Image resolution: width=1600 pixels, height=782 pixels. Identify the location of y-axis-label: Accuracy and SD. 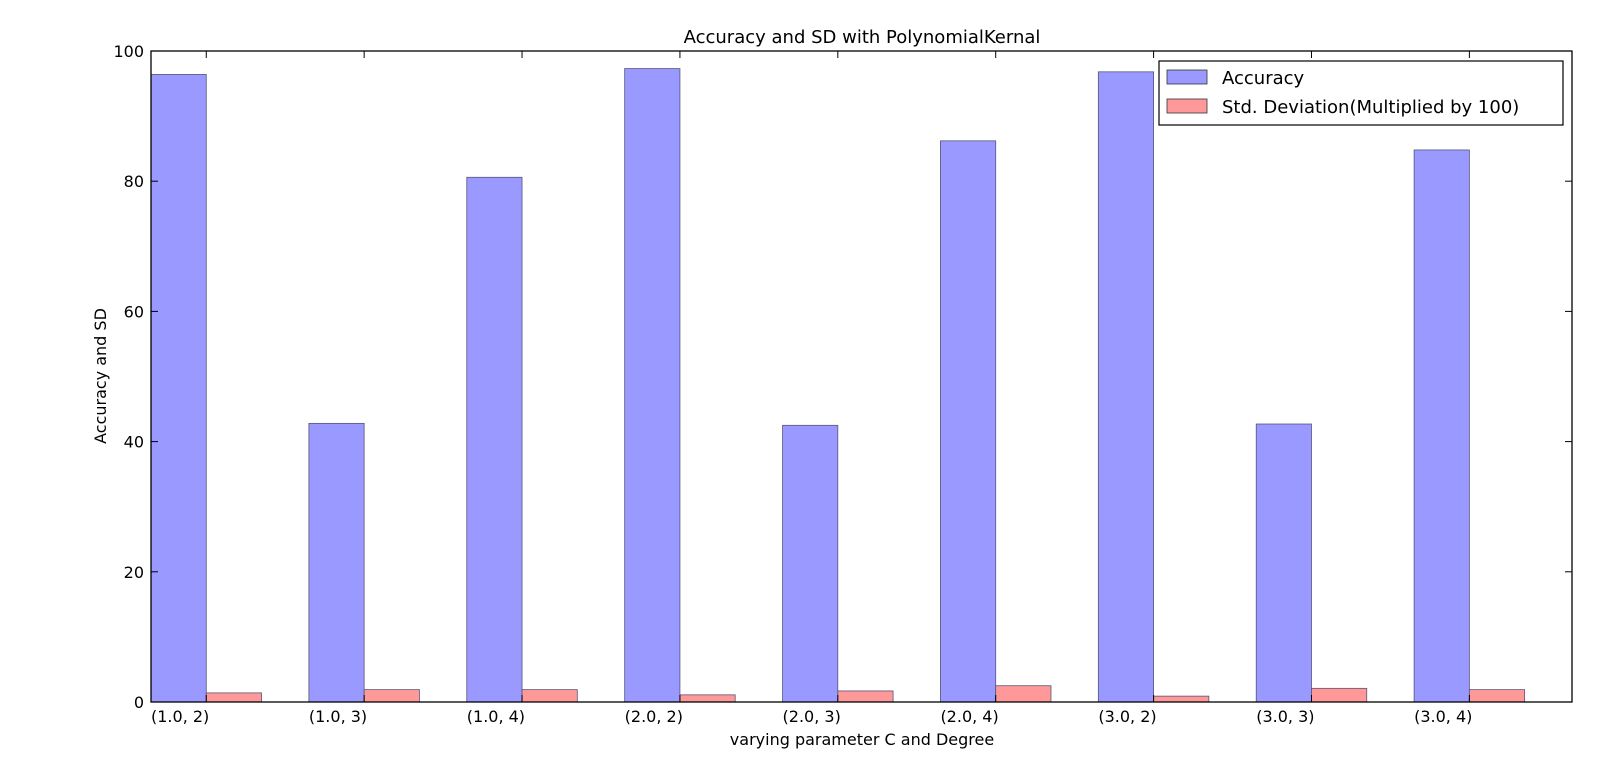
(100, 376).